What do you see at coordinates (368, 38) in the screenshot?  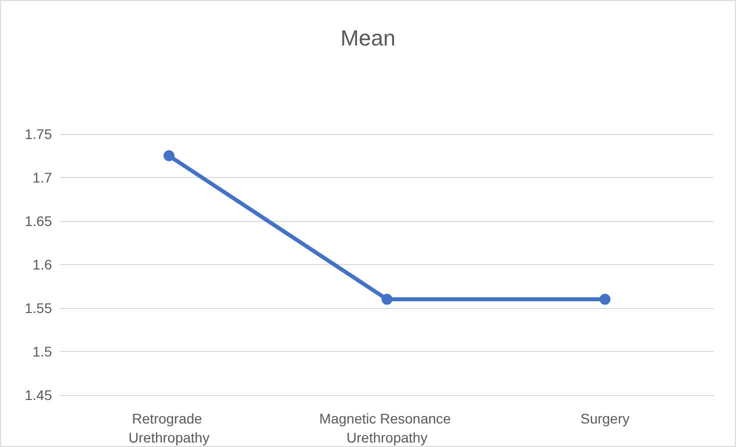 I see `chart-title: Mean` at bounding box center [368, 38].